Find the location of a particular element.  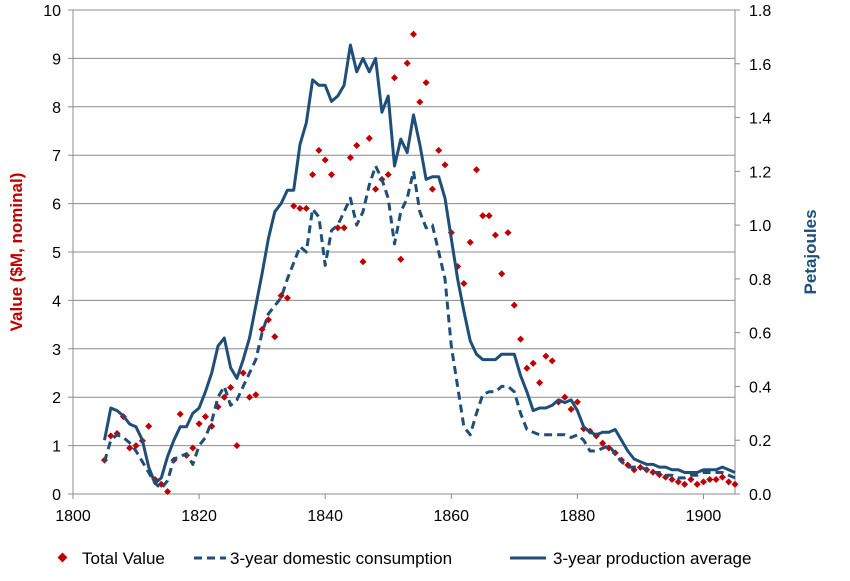

x-tick-label-0: 1800 is located at coordinates (73, 516).